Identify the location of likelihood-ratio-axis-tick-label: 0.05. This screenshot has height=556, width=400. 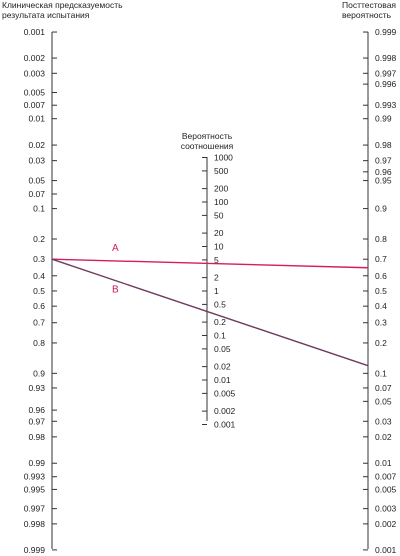
(222, 349).